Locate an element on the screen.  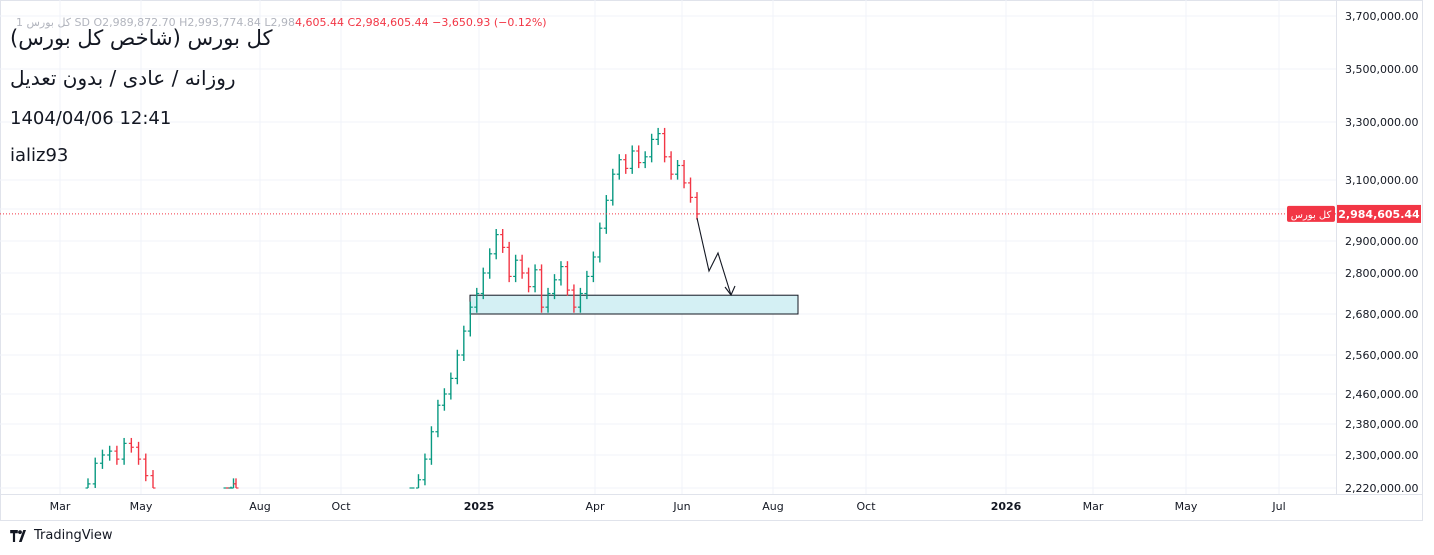
last-price-badge is located at coordinates (1379, 213).